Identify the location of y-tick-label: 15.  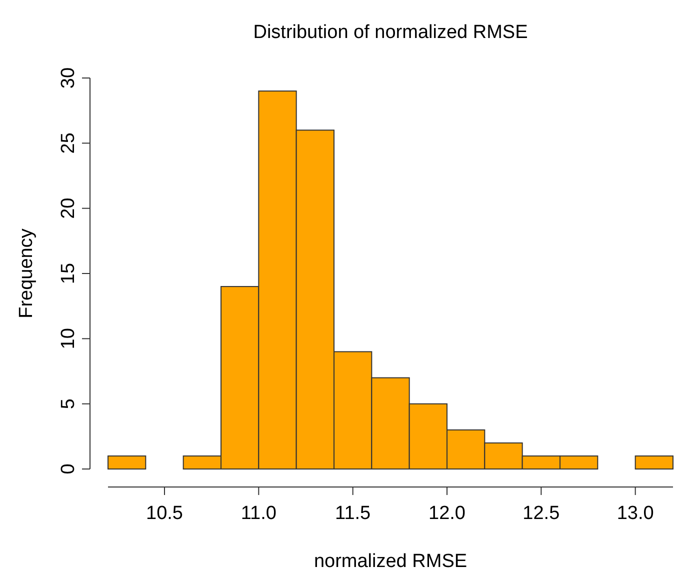
(68, 273).